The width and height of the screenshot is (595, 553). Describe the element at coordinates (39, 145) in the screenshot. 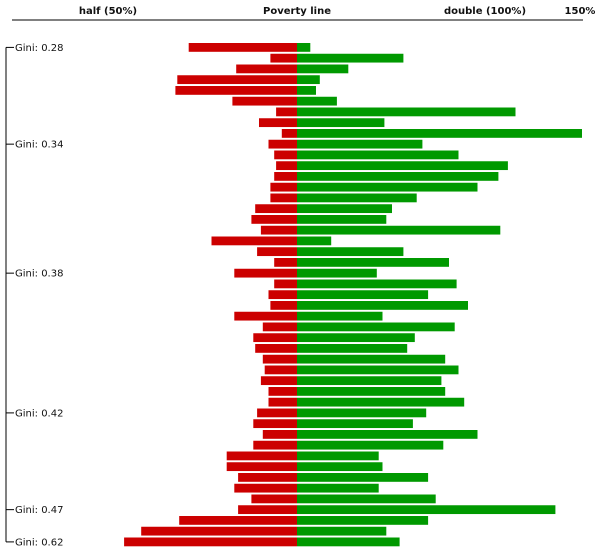

I see `gini-label: Gini: 0.34` at that location.